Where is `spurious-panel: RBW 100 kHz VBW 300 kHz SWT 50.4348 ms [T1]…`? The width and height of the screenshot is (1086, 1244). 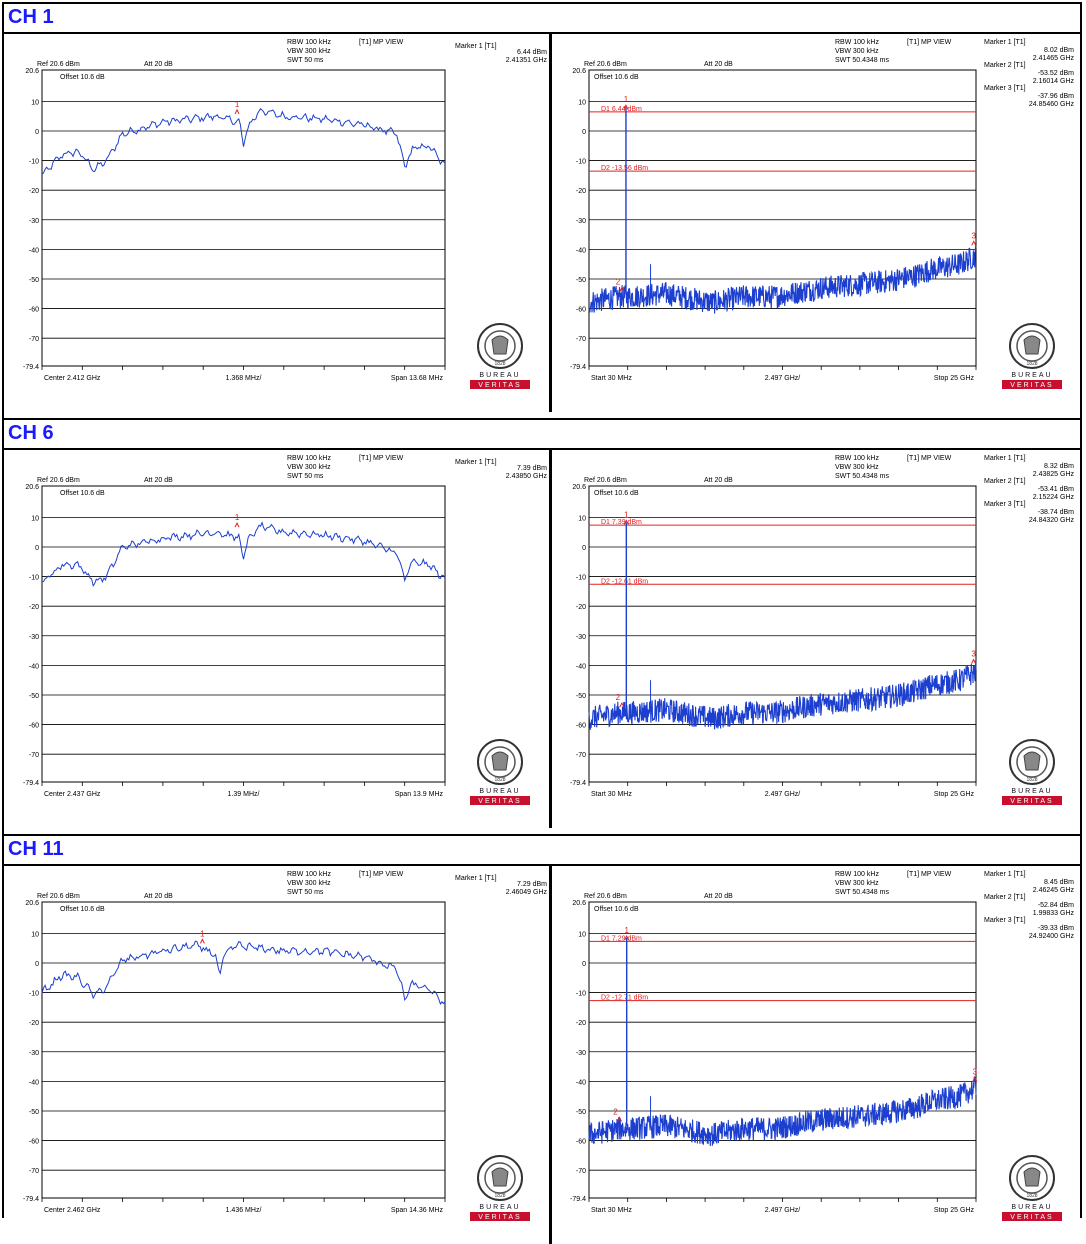 spurious-panel: RBW 100 kHz VBW 300 kHz SWT 50.4348 ms [T1]… is located at coordinates (816, 223).